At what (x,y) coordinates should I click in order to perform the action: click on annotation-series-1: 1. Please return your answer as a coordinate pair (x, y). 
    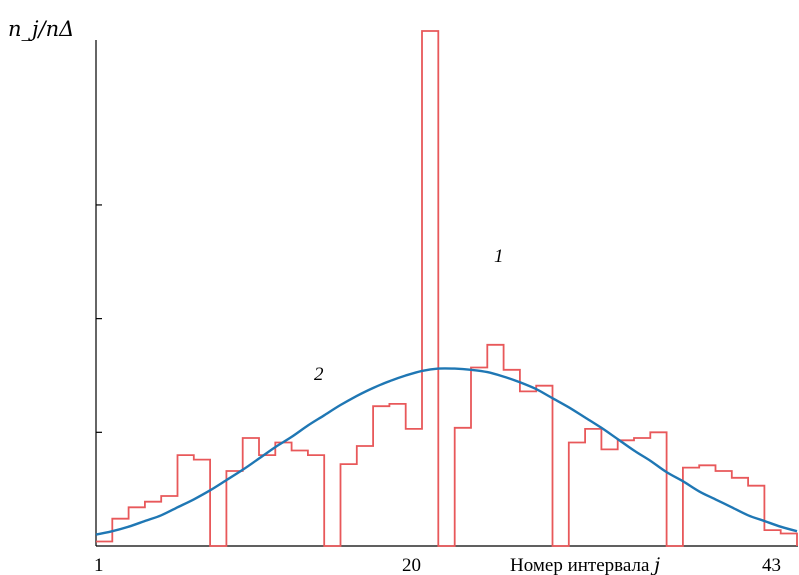
    Looking at the image, I should click on (499, 256).